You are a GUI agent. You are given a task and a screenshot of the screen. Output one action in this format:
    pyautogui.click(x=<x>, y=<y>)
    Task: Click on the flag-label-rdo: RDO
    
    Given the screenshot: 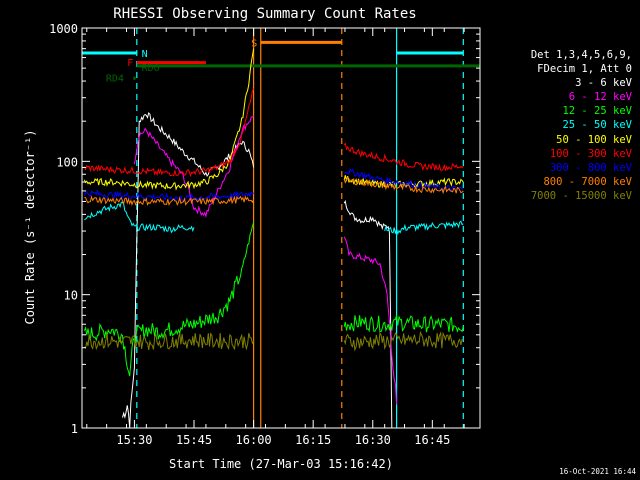 What is the action you would take?
    pyautogui.click(x=151, y=68)
    